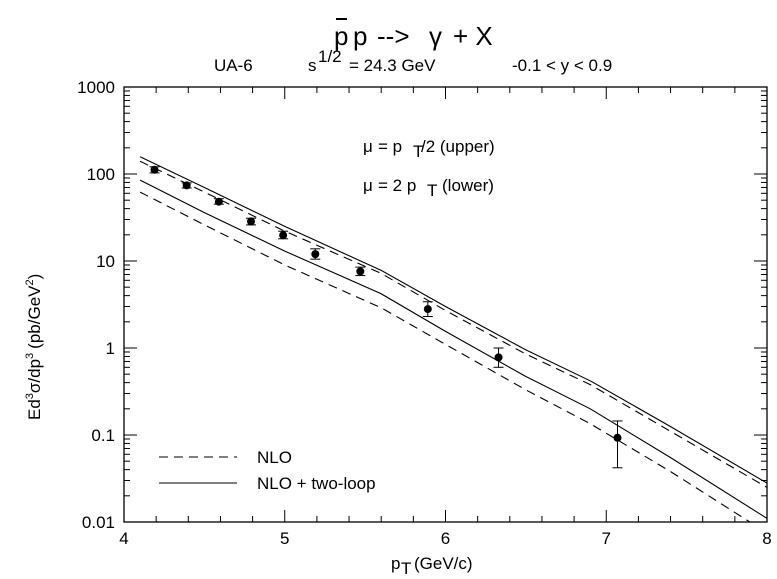 The height and width of the screenshot is (579, 777). I want to click on x-tick-label: 6, so click(445, 538).